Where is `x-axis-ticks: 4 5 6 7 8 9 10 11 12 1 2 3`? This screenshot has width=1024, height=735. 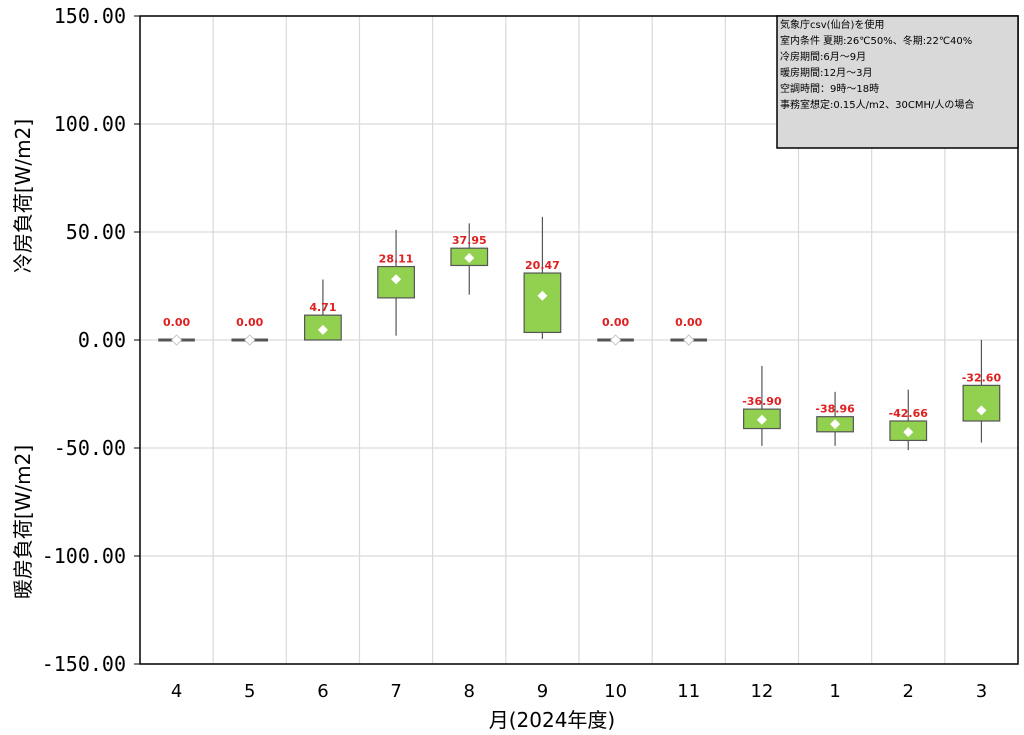 x-axis-ticks: 4 5 6 7 8 9 10 11 12 1 2 3 is located at coordinates (579, 691).